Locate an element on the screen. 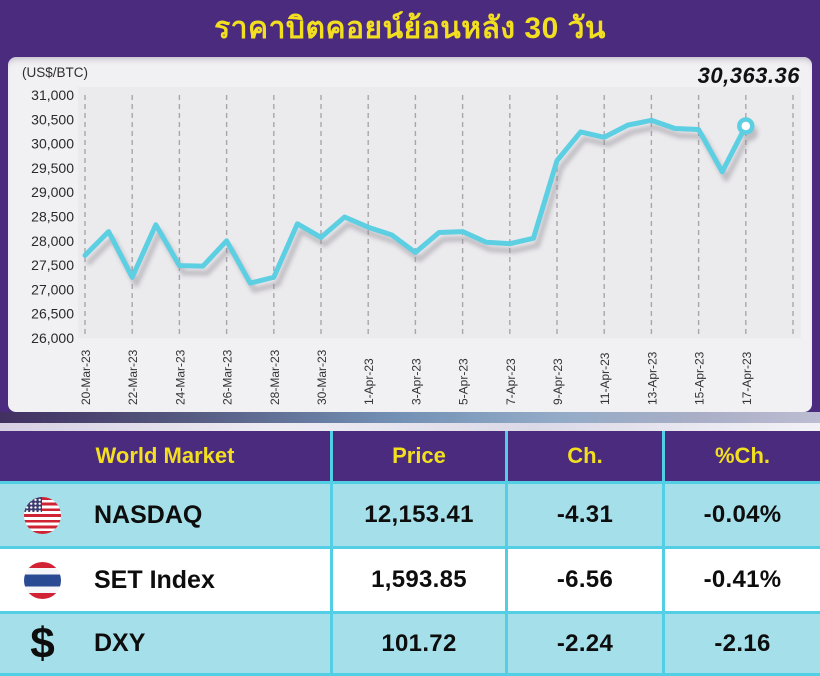 This screenshot has width=820, height=676. th-flag-icon is located at coordinates (42, 580).